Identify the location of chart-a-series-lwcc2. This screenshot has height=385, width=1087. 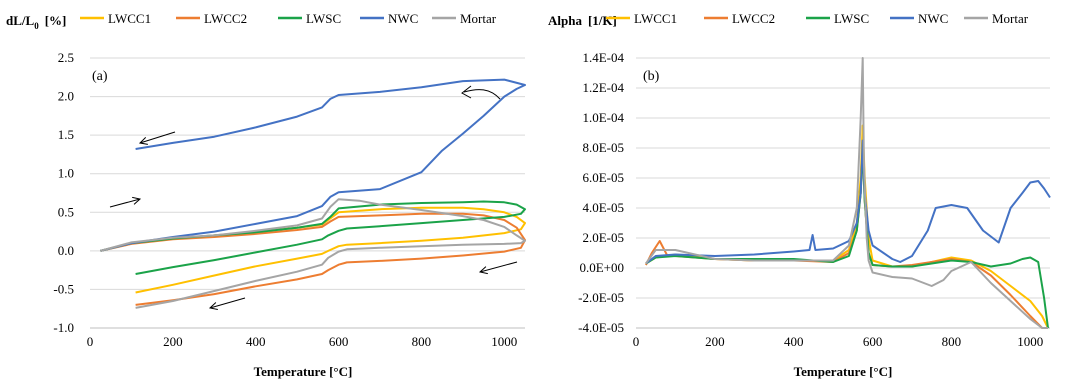
(313, 259).